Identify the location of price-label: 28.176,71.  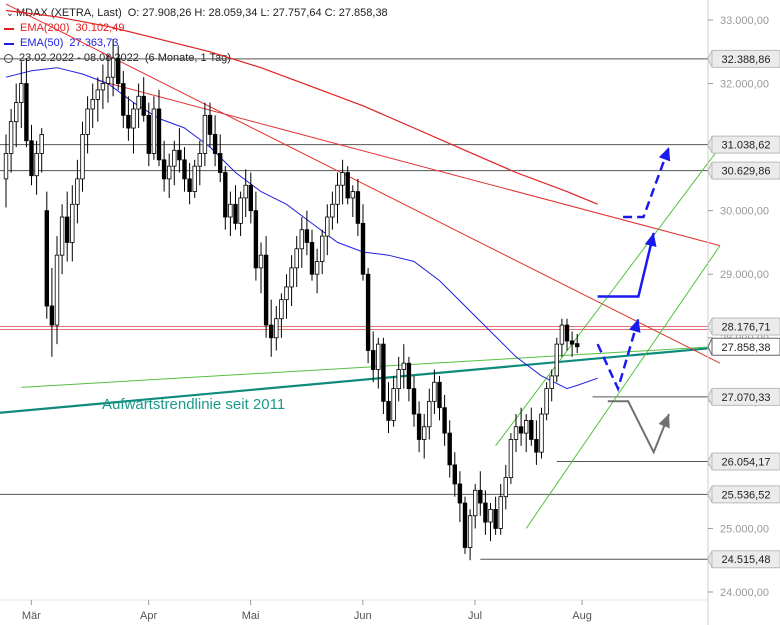
(746, 328).